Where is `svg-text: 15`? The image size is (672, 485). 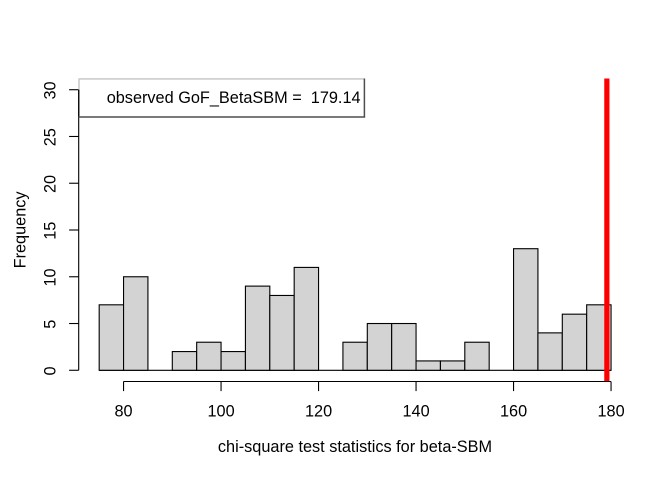
svg-text: 15 is located at coordinates (51, 231).